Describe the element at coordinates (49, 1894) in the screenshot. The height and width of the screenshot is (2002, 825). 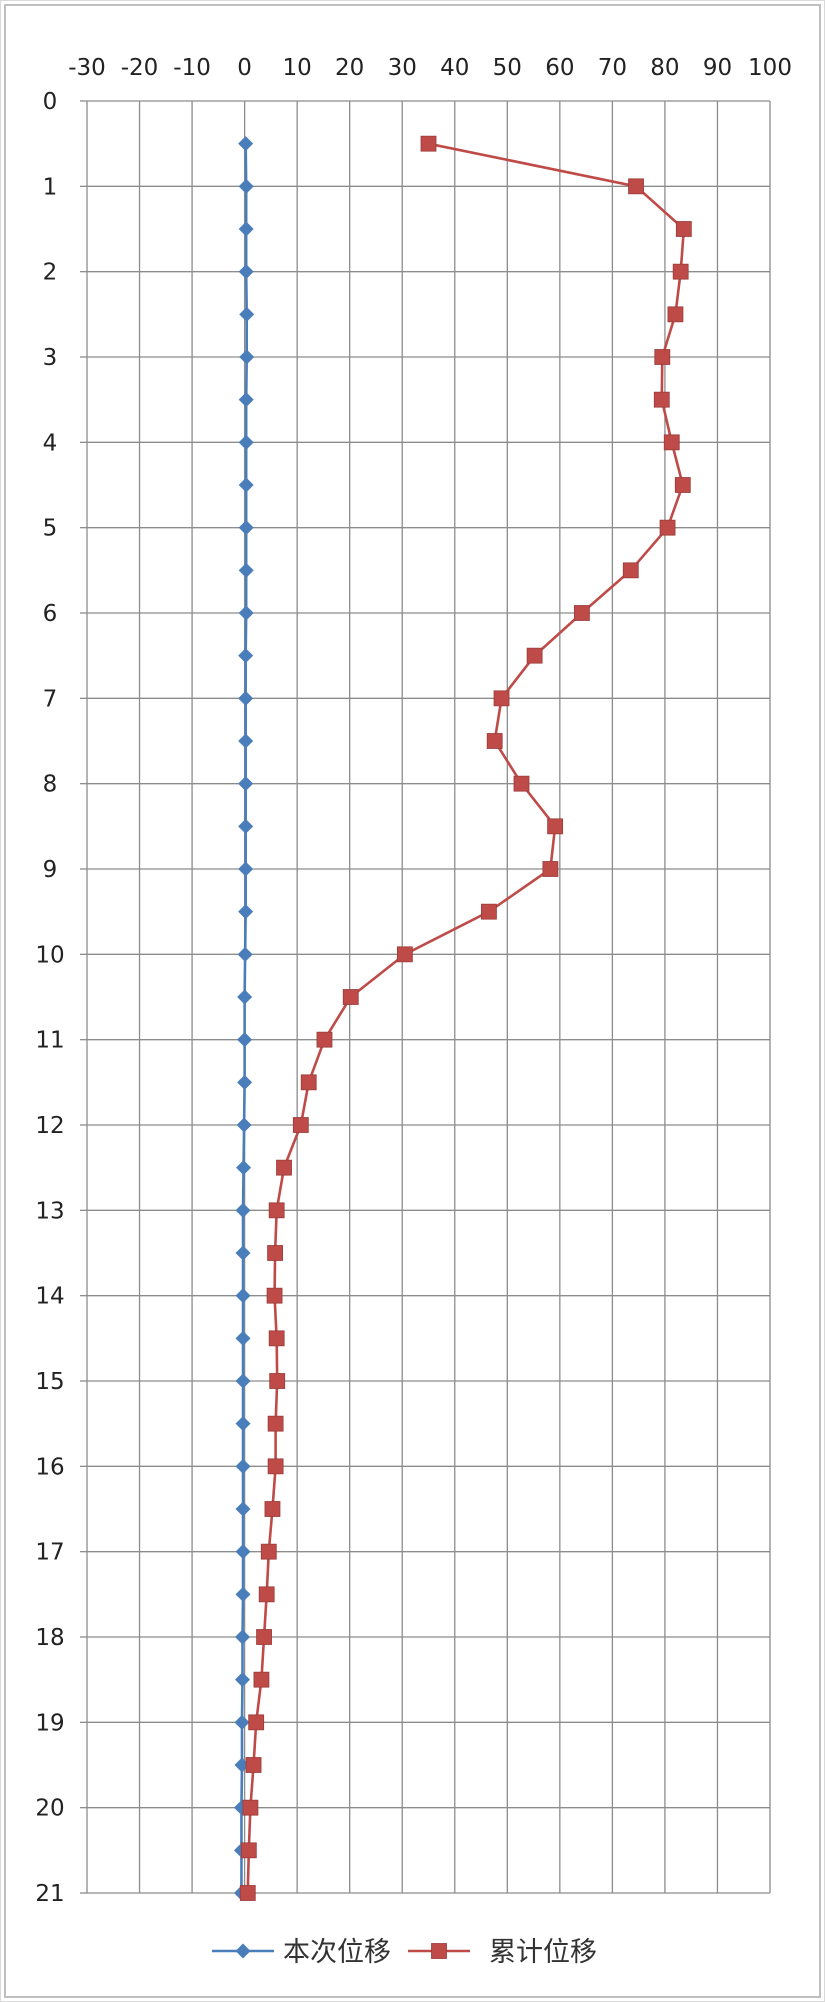
I see `y-tick-label: 21` at that location.